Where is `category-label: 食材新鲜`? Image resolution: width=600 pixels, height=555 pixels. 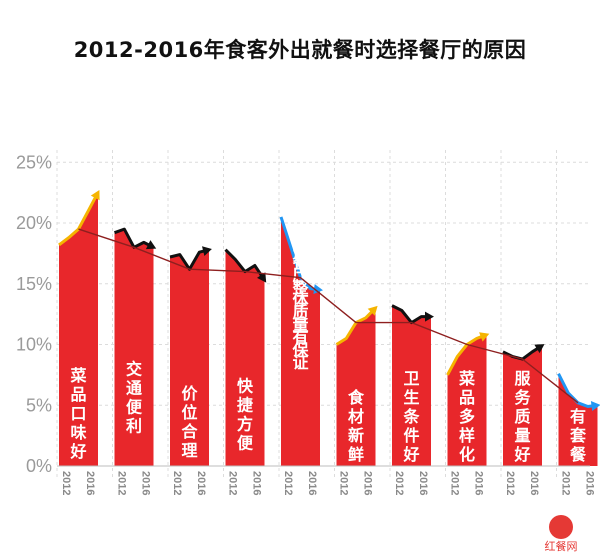 category-label: 食材新鲜 is located at coordinates (356, 426).